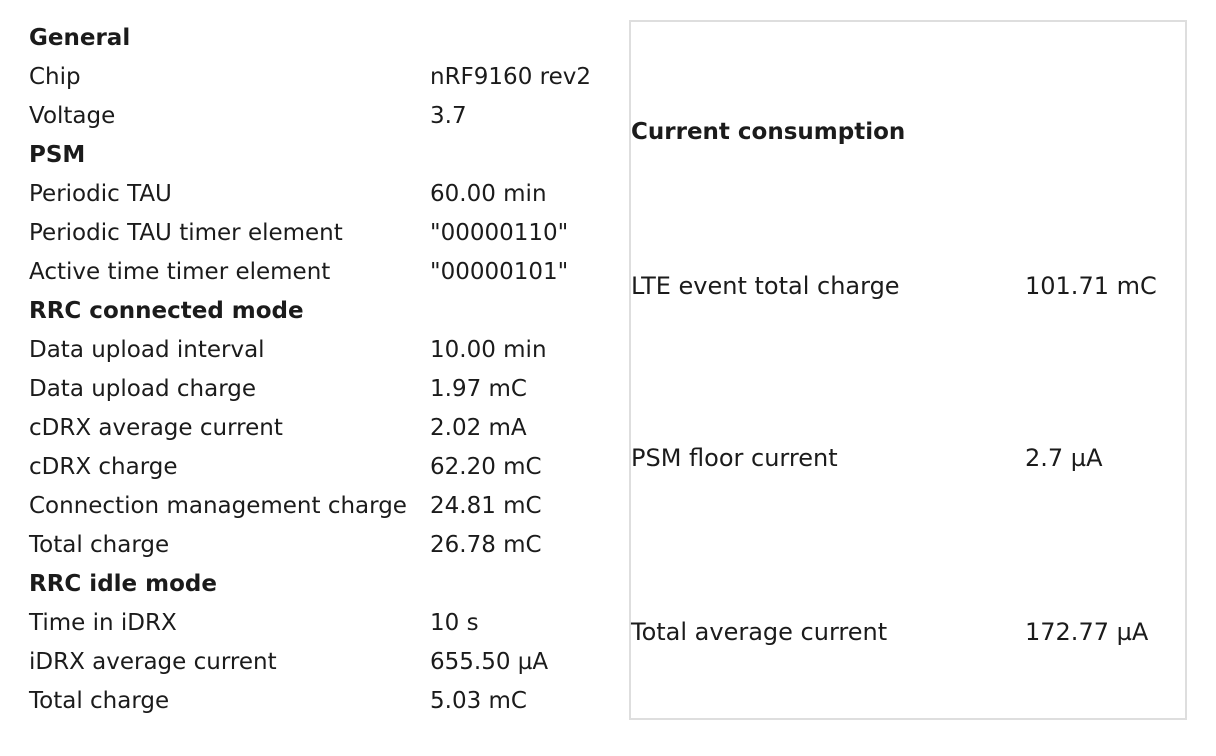 The width and height of the screenshot is (1216, 756). Describe the element at coordinates (1091, 286) in the screenshot. I see `metric-value: 101.71 mC` at that location.